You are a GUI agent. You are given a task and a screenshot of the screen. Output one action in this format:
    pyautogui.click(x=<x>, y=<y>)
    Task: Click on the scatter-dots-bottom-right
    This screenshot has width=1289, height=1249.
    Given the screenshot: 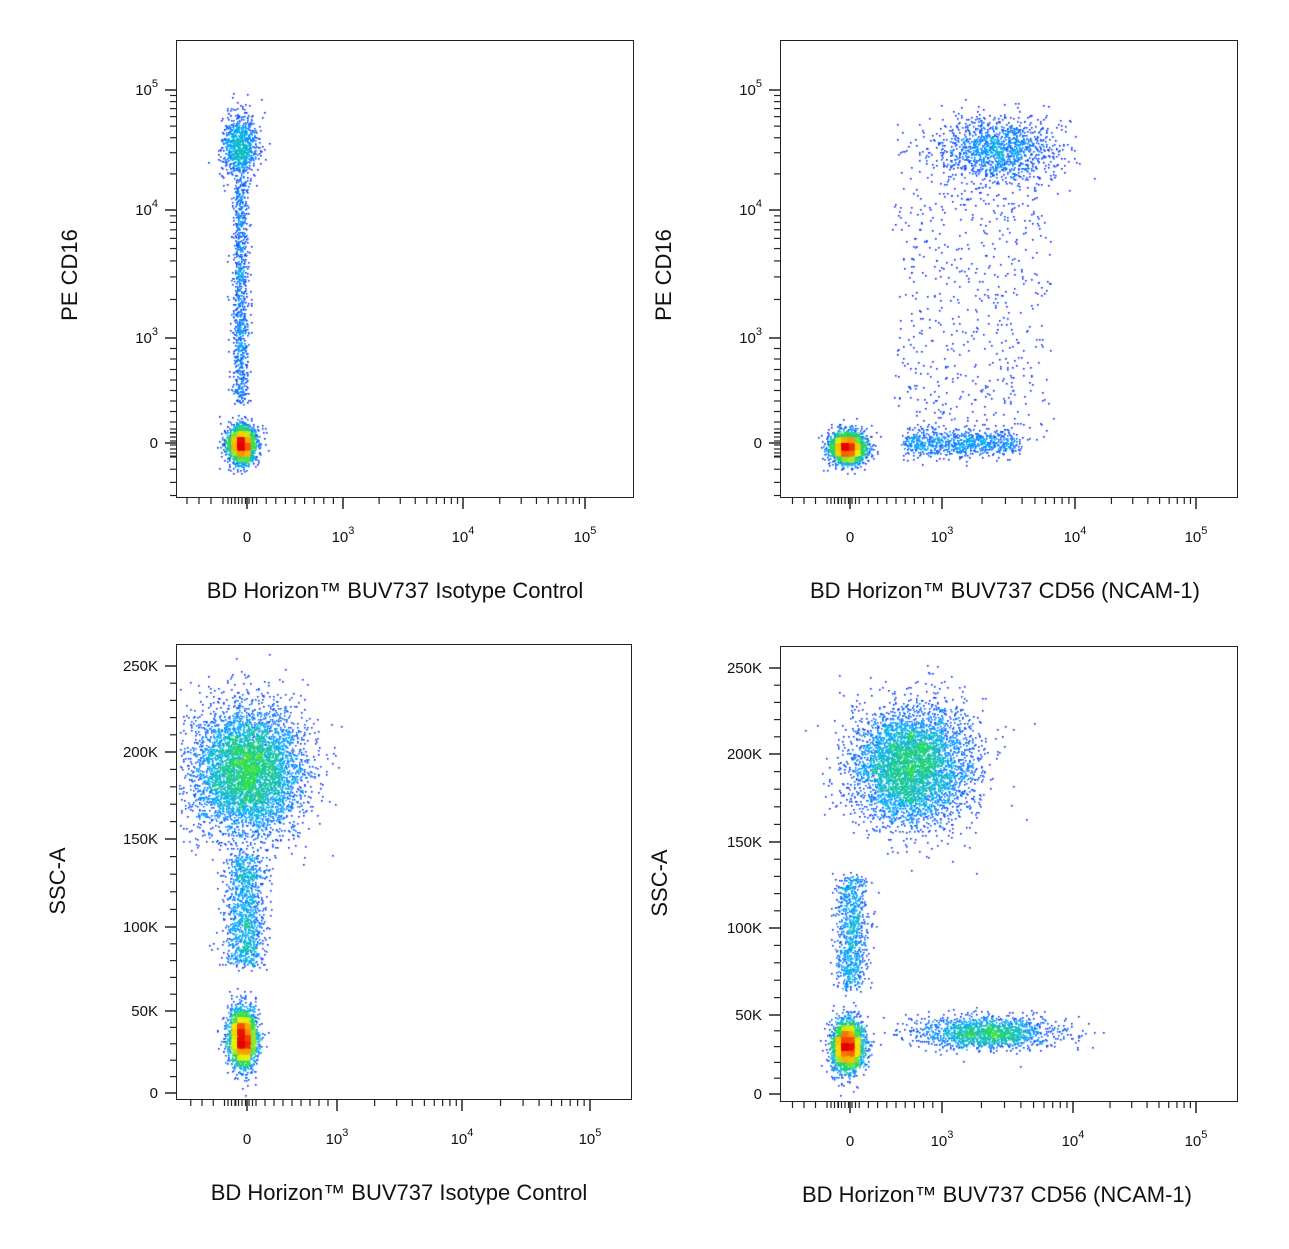 What is the action you would take?
    pyautogui.click(x=1010, y=875)
    